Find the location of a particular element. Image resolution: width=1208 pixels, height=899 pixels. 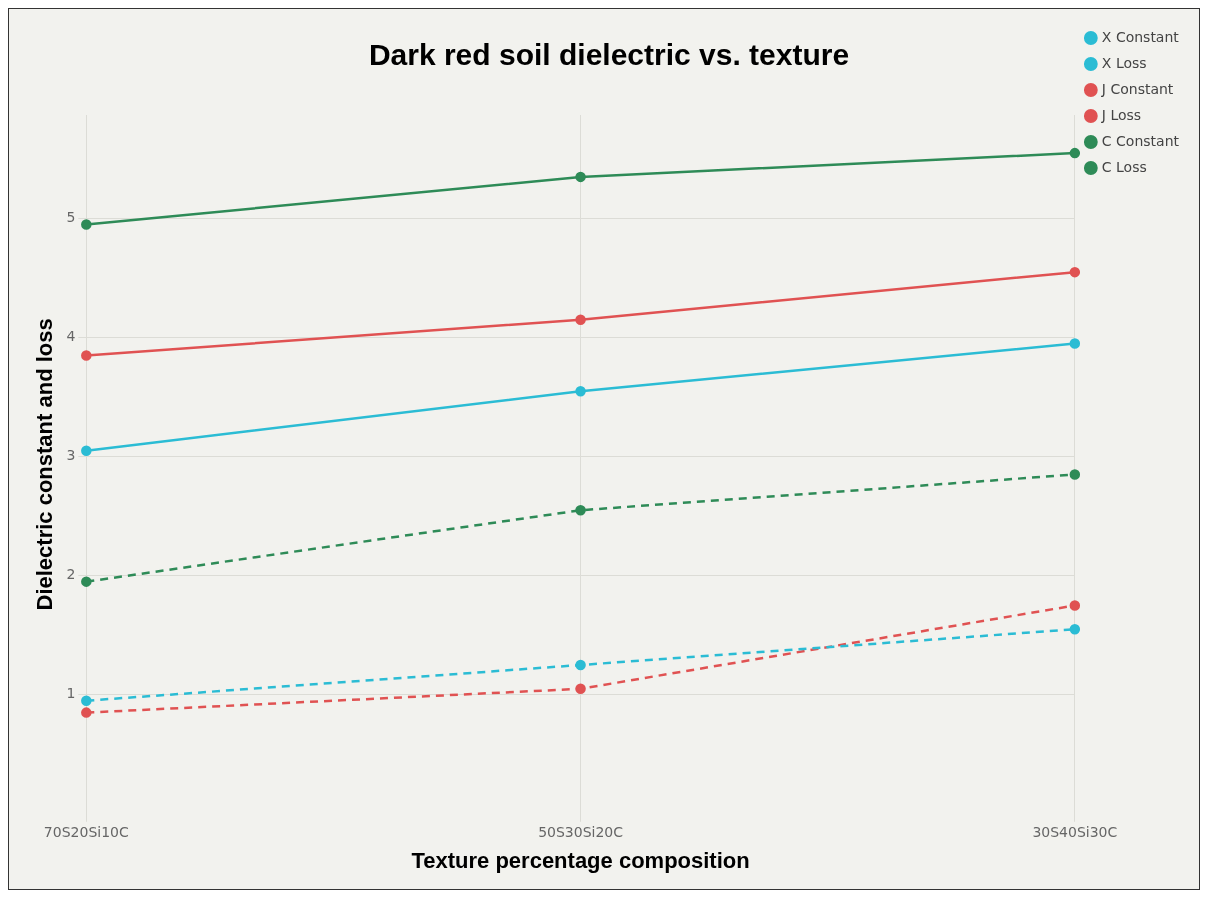

chart-title: Dark red soil dielectric vs. texture is located at coordinates (609, 55).